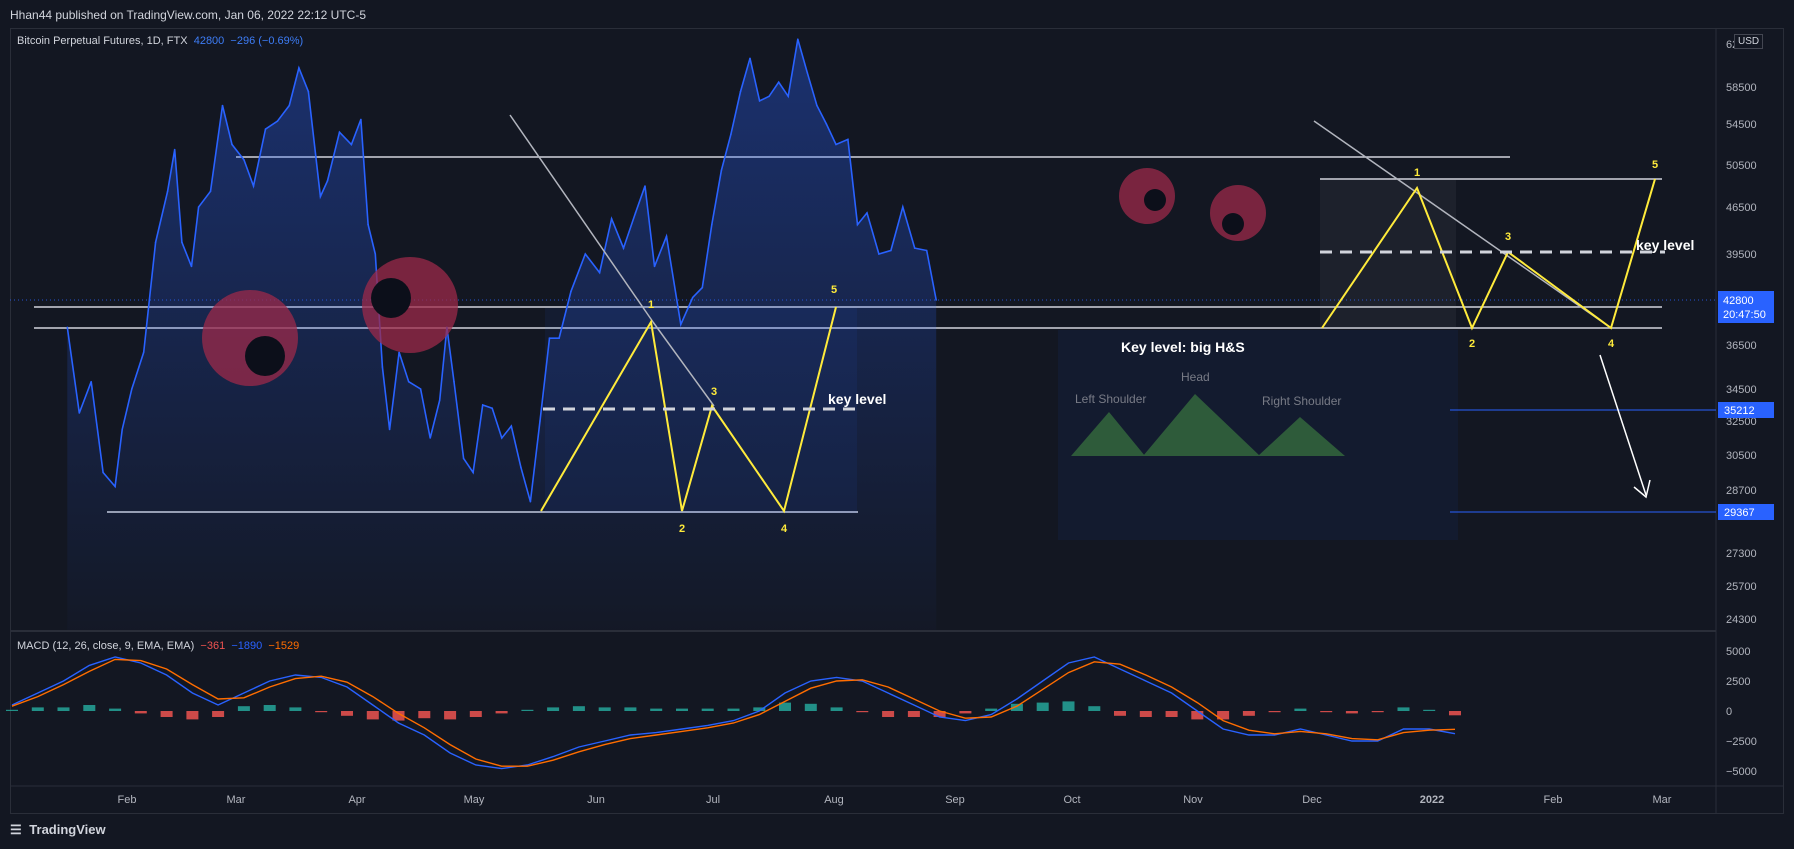  Describe the element at coordinates (1738, 301) in the screenshot. I see `price-tag-last: 42800` at that location.